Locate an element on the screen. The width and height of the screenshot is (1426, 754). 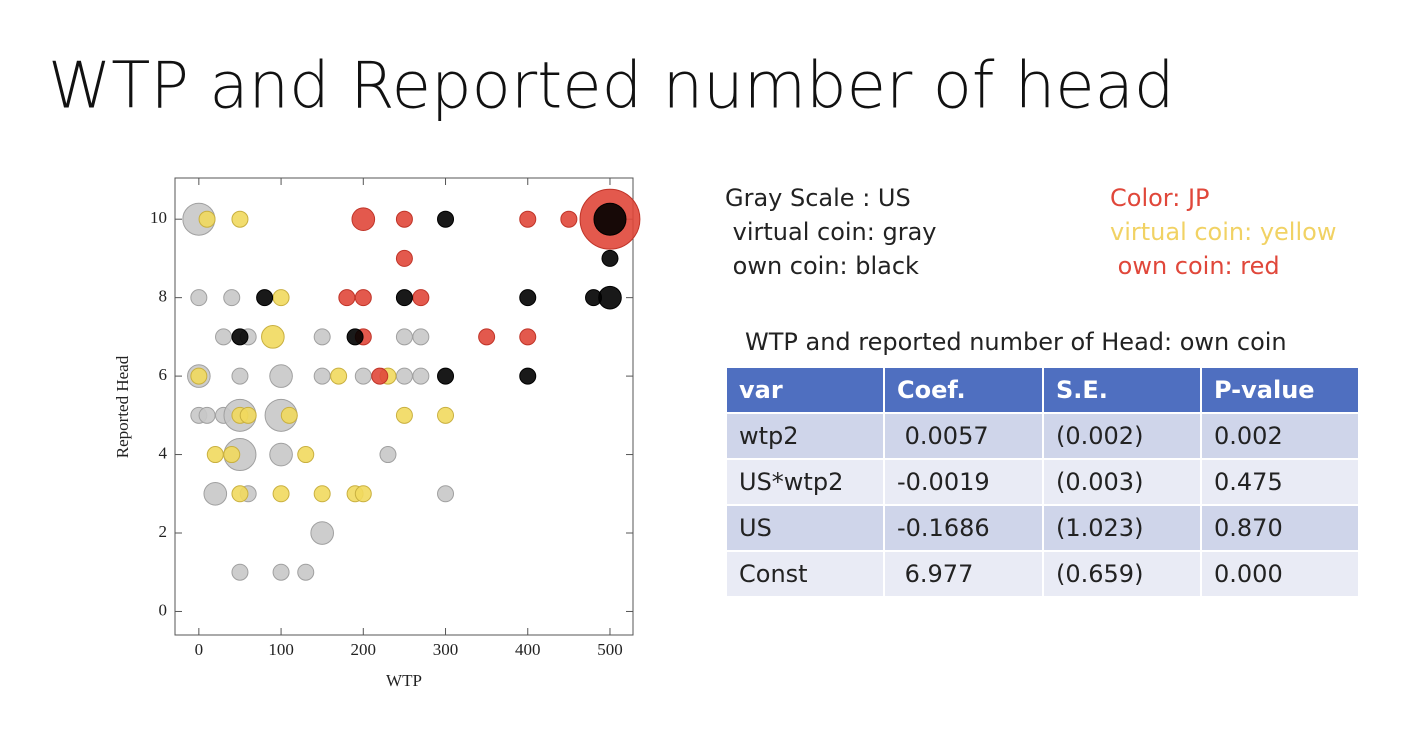
table-cell-text: US*wtp2 is located at coordinates (791, 482).